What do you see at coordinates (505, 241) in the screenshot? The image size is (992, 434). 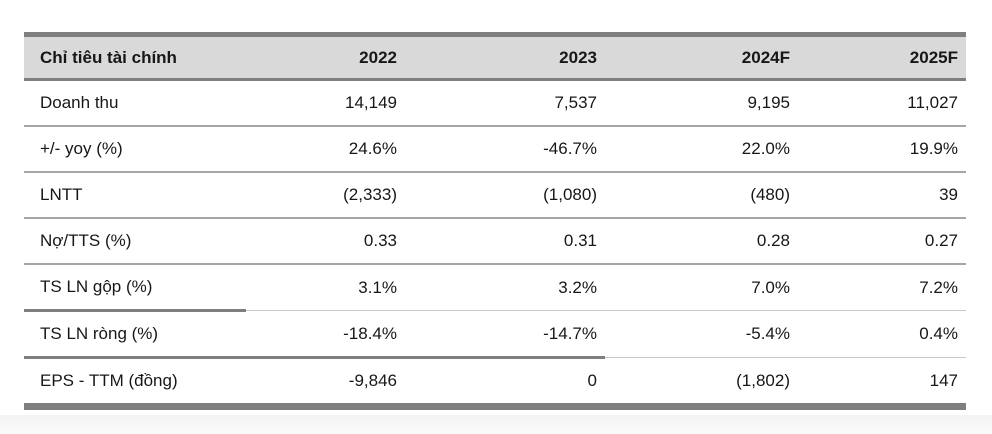 I see `value-cell: 0.31` at bounding box center [505, 241].